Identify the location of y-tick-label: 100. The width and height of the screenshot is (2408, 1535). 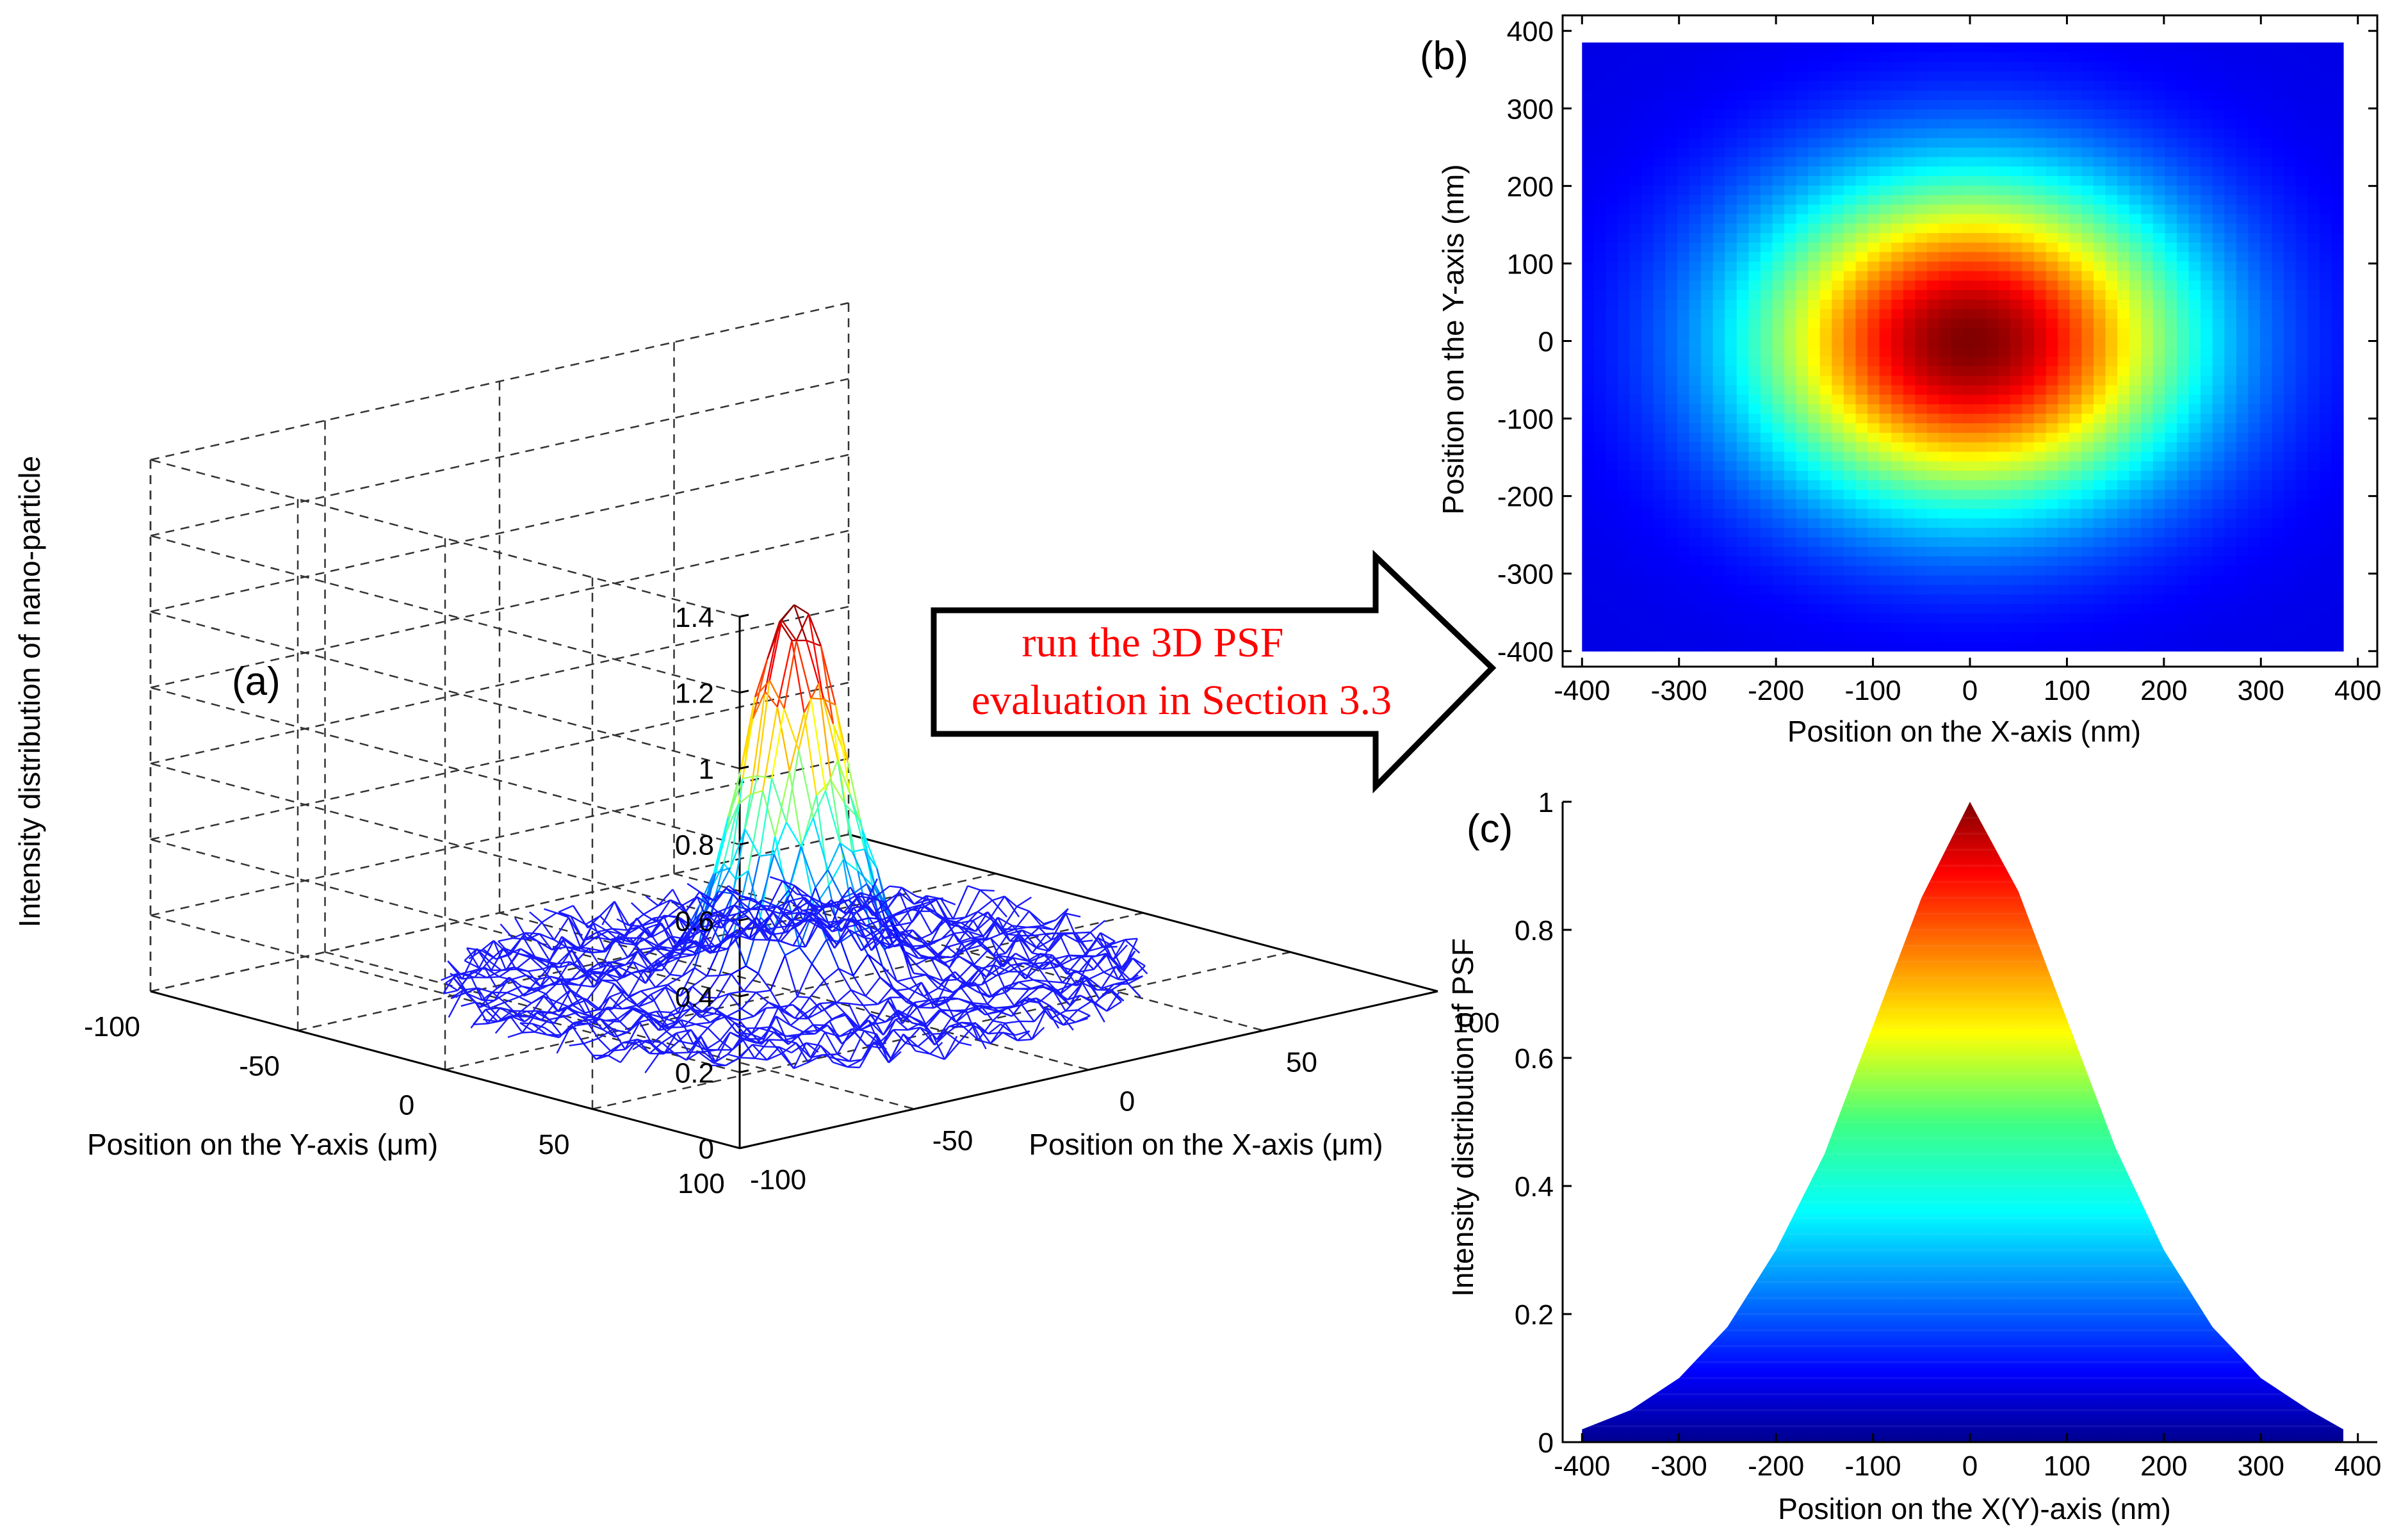
(701, 1183).